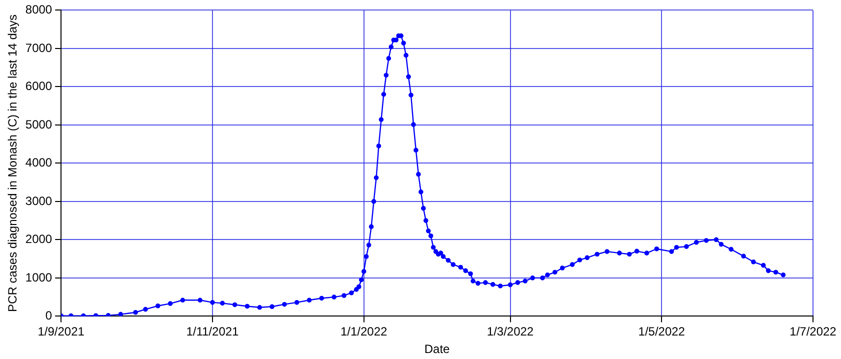  Describe the element at coordinates (510, 331) in the screenshot. I see `x-tick-label: 1/3/2022` at that location.